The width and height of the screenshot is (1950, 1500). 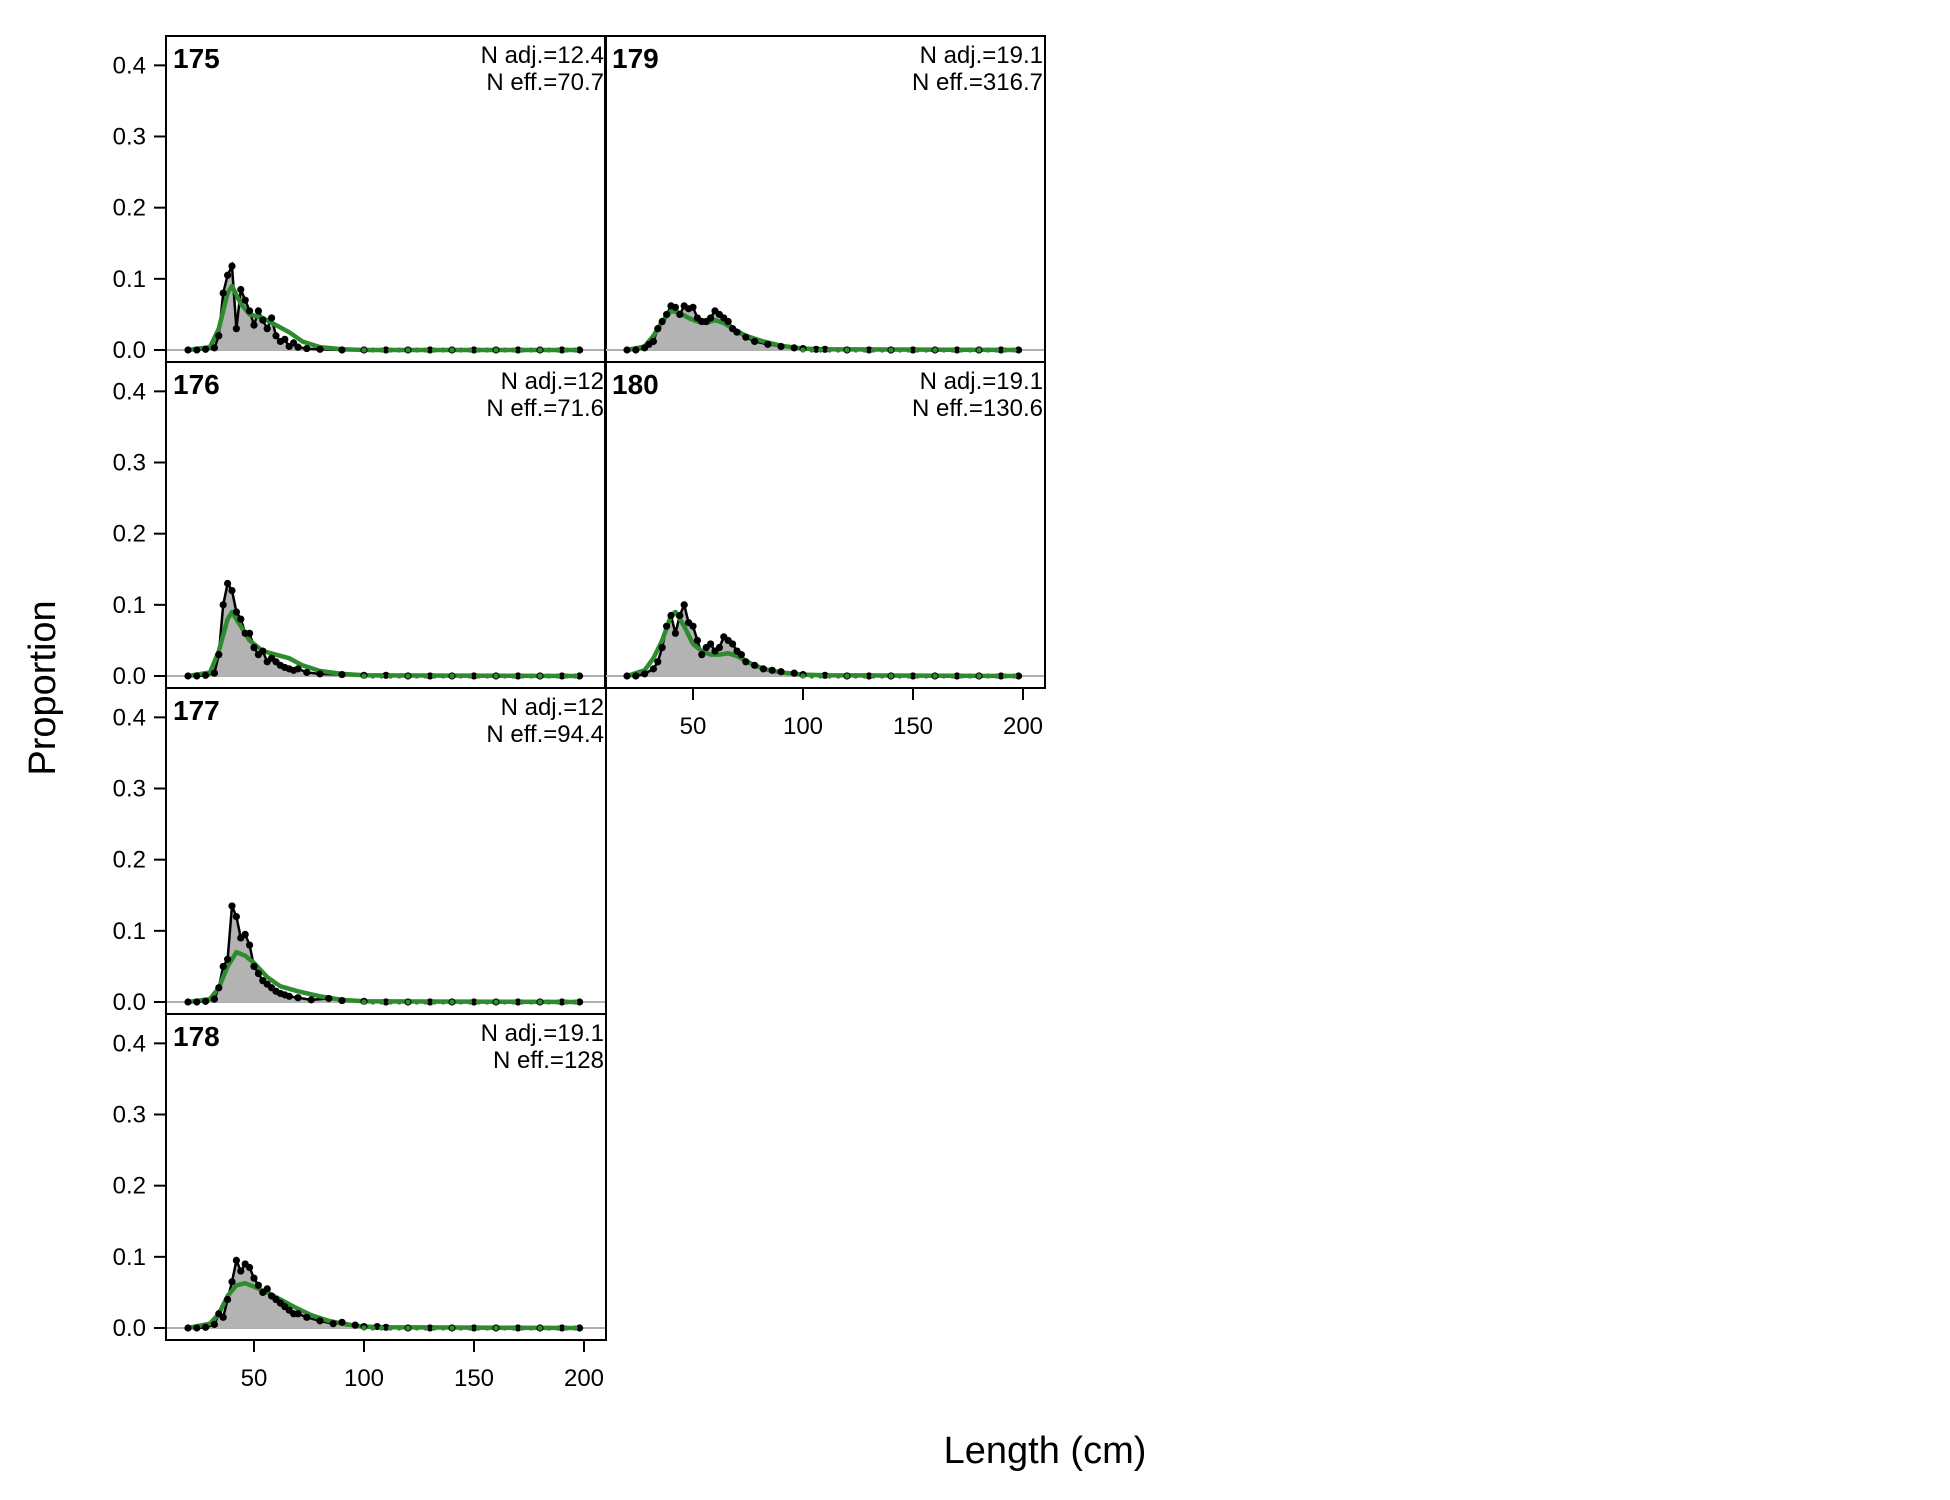 What do you see at coordinates (360, 525) in the screenshot?
I see `panel-176: 176 N adj.=12N eff.=71.6 0.0 0.1 0.2 0.3 0.4` at bounding box center [360, 525].